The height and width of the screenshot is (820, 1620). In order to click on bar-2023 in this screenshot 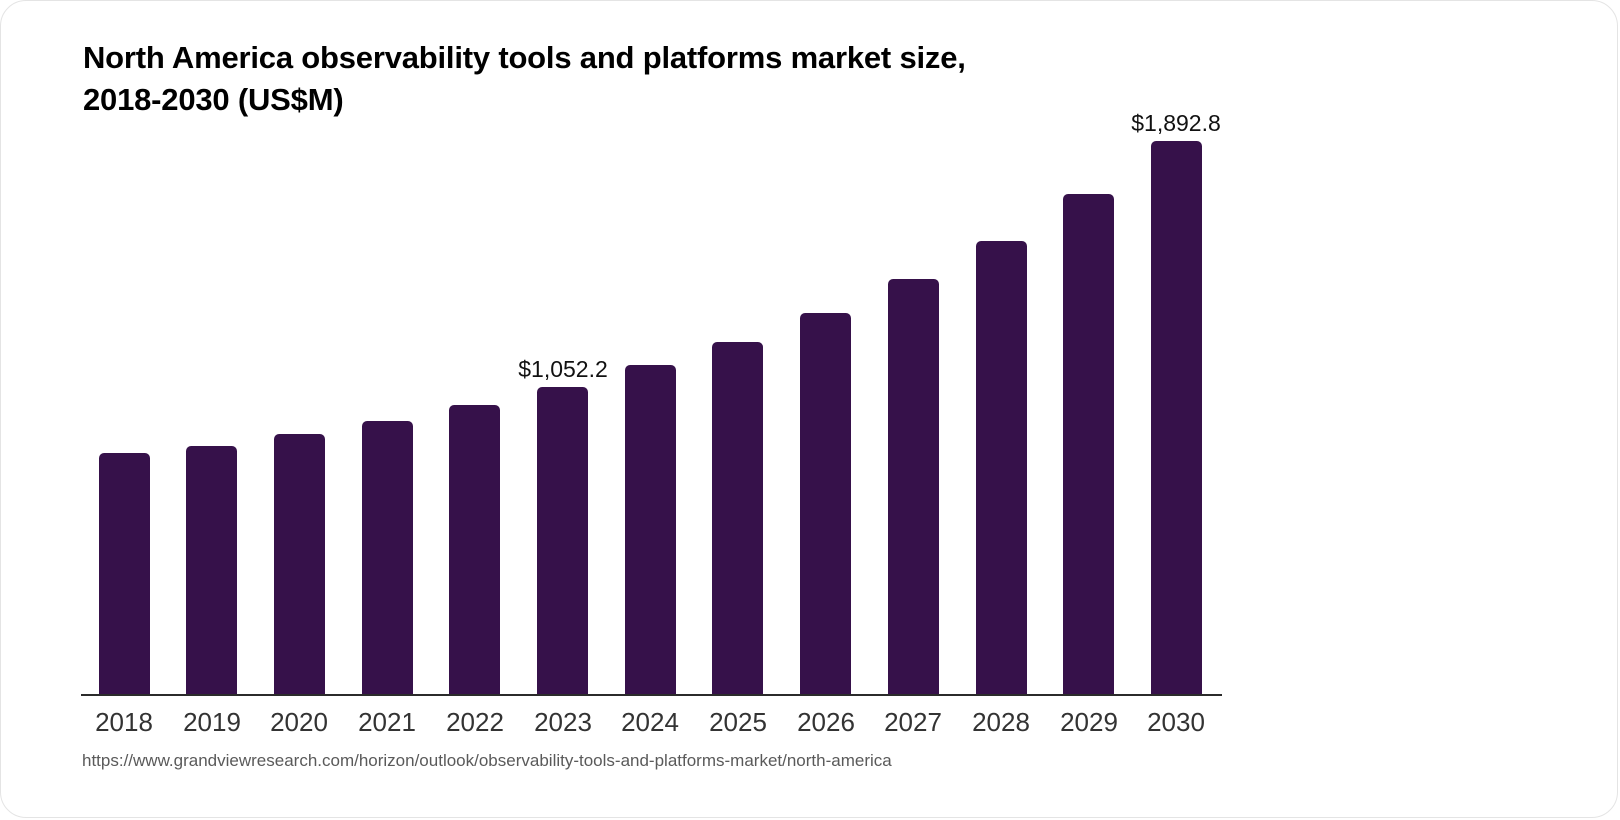, I will do `click(562, 540)`.